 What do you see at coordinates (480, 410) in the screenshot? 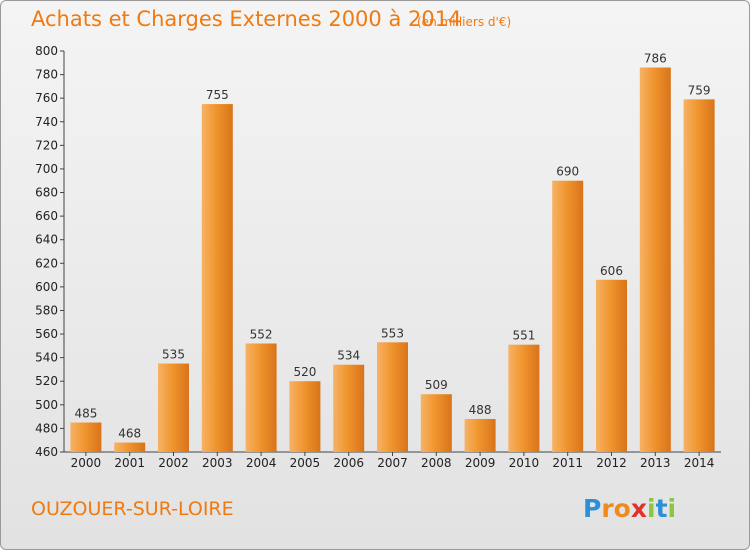
I see `value-label-2009: 488` at bounding box center [480, 410].